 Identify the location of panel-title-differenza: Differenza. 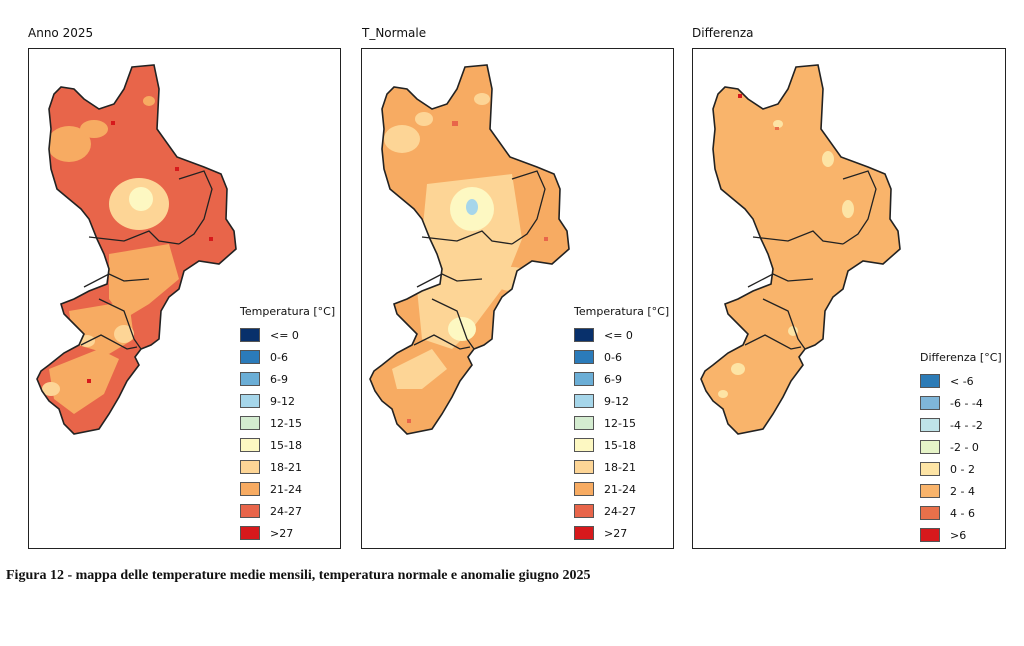
(723, 33).